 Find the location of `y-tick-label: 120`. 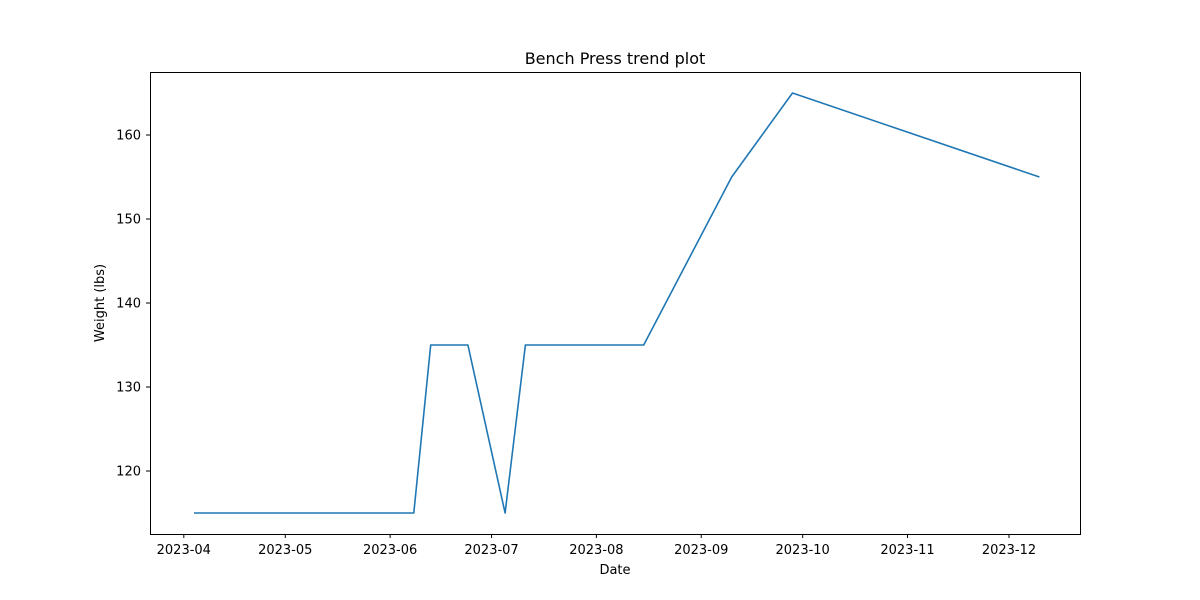

y-tick-label: 120 is located at coordinates (128, 472).